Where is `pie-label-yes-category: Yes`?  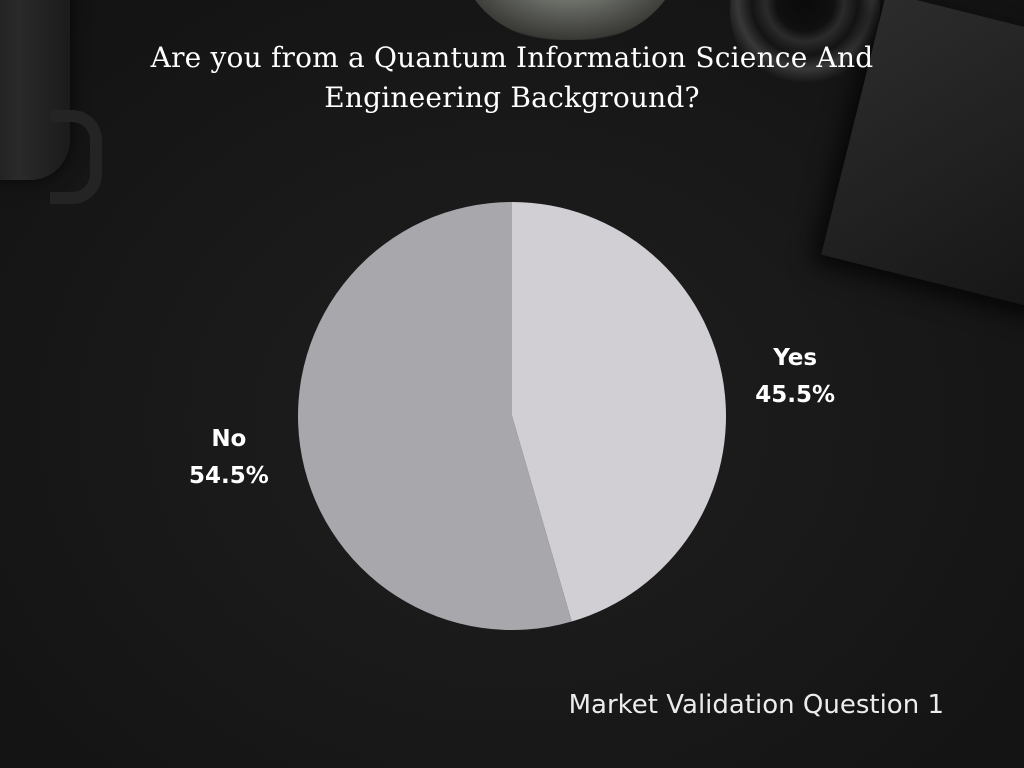
pie-label-yes-category: Yes is located at coordinates (794, 358).